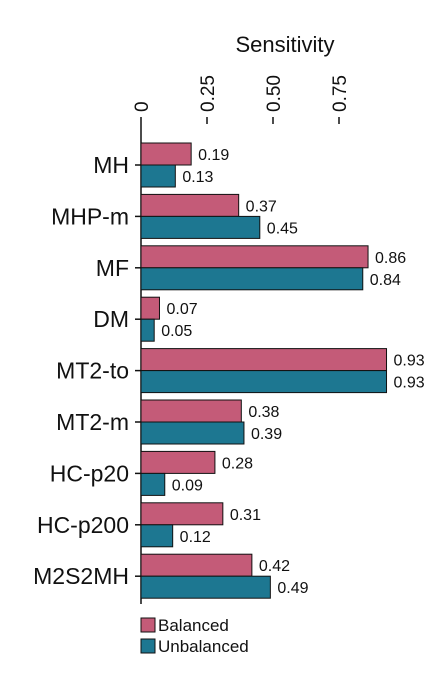 This screenshot has height=676, width=427. What do you see at coordinates (197, 177) in the screenshot?
I see `bar-value-label: 0.13` at bounding box center [197, 177].